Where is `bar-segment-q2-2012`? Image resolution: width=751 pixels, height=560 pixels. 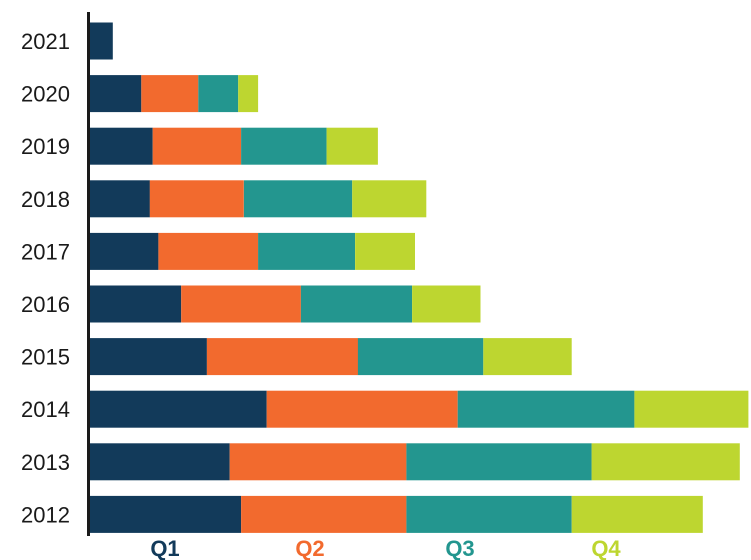
bar-segment-q2-2012 is located at coordinates (324, 514).